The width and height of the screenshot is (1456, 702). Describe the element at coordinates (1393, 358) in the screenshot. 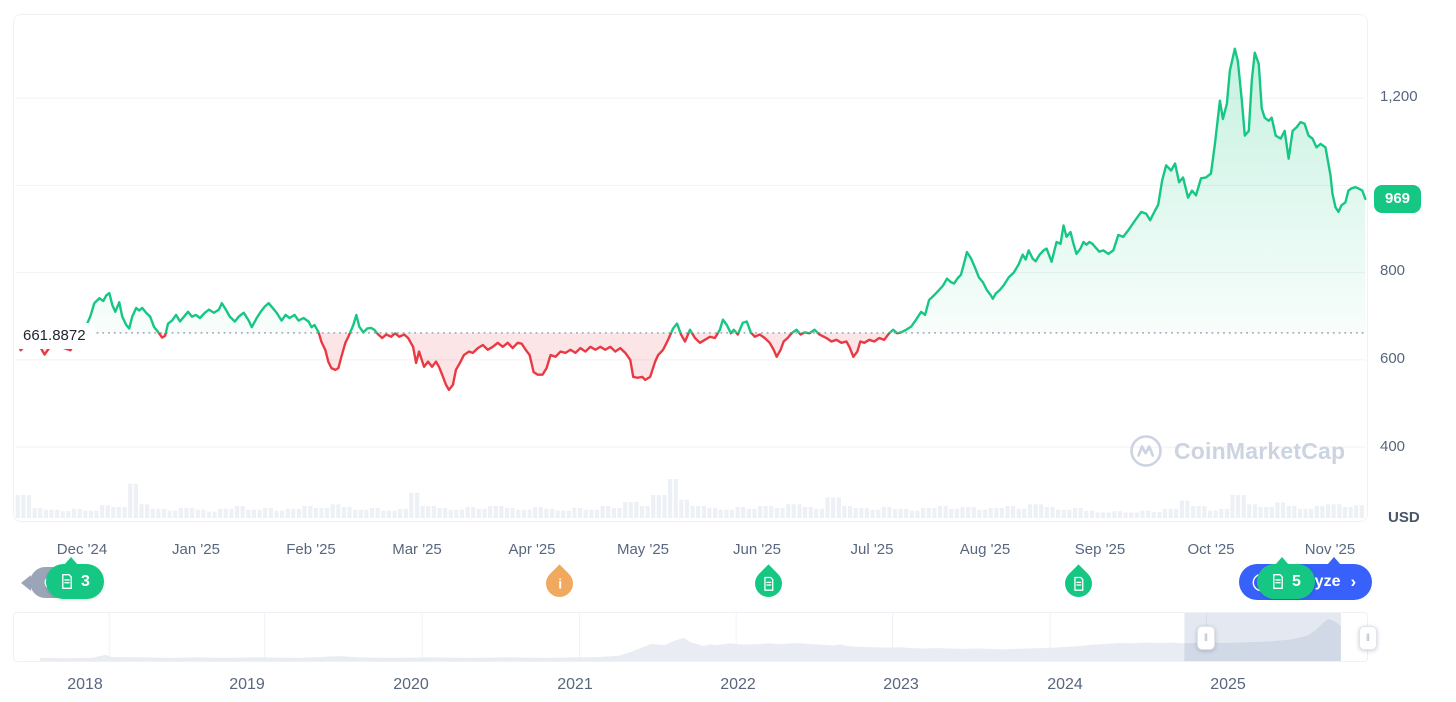

I see `y-tick-600: 600` at that location.